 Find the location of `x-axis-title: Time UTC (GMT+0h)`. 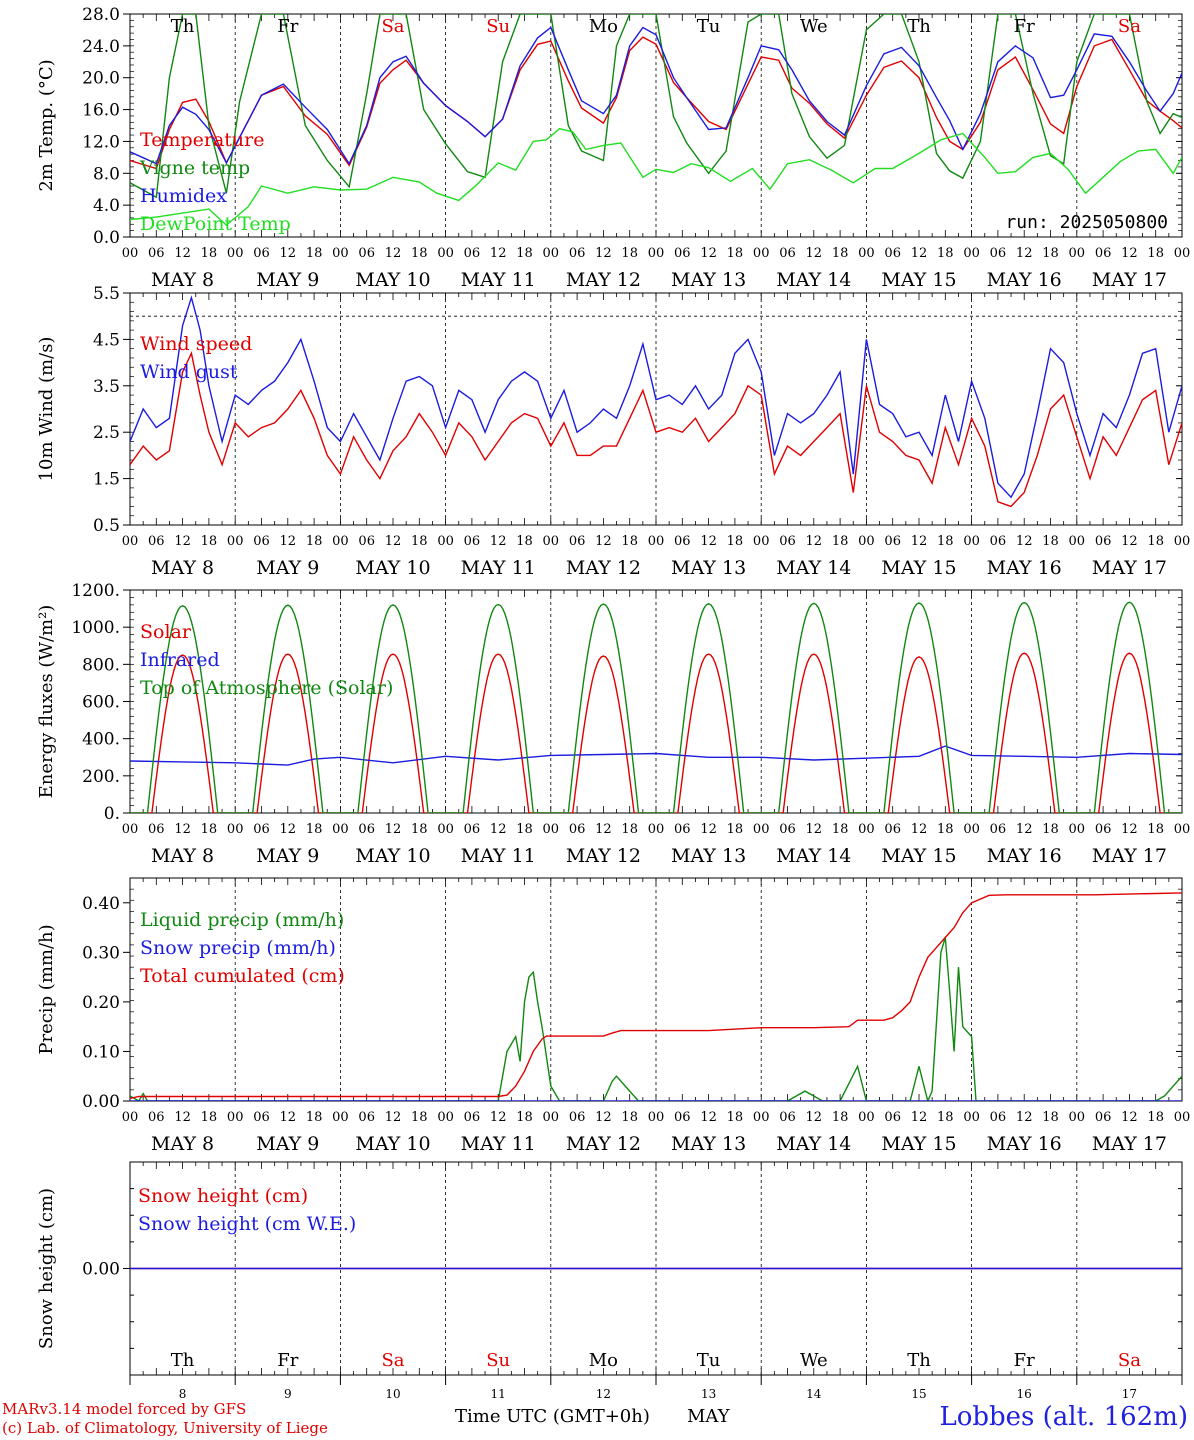

x-axis-title: Time UTC (GMT+0h) is located at coordinates (552, 1416).